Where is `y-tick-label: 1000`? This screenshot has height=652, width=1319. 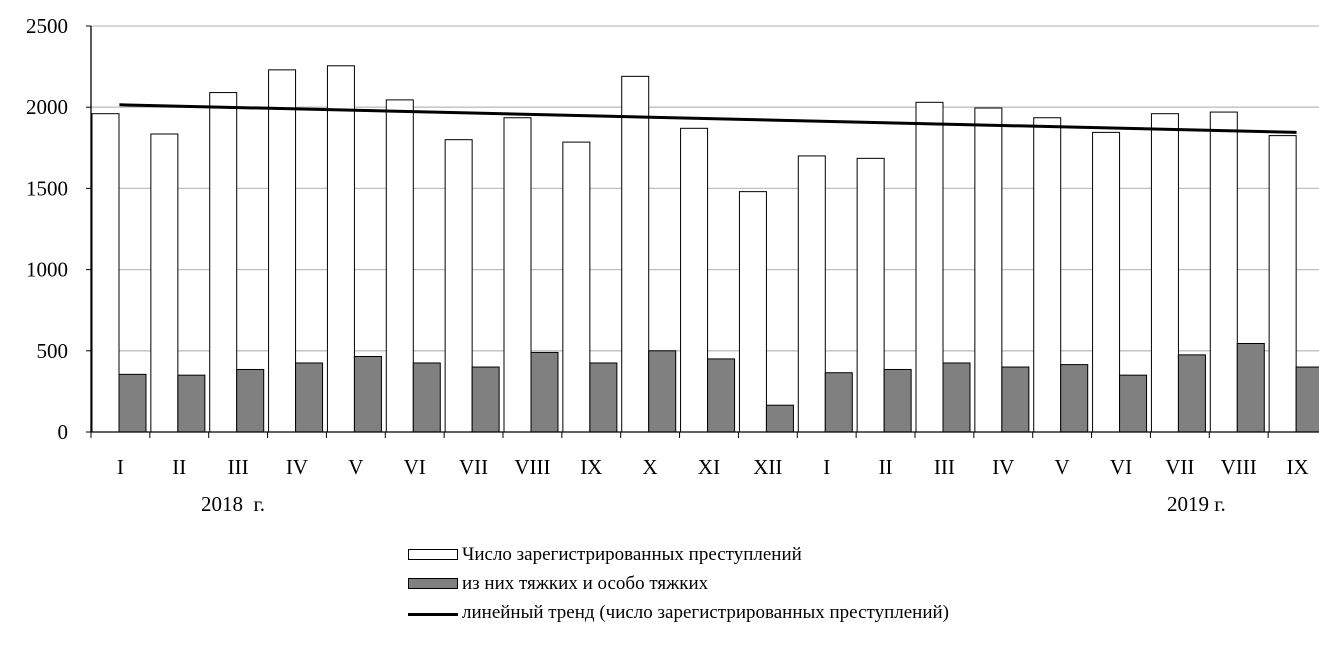 y-tick-label: 1000 is located at coordinates (47, 270).